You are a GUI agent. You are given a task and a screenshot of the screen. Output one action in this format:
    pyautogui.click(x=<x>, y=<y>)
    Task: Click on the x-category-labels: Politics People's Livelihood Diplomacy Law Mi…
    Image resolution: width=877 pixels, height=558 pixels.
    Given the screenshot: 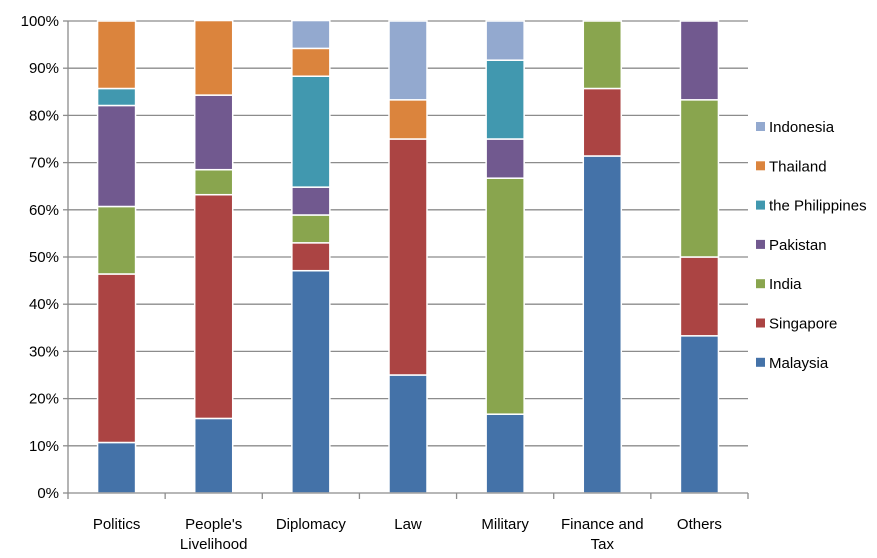 What is the action you would take?
    pyautogui.click(x=407, y=534)
    